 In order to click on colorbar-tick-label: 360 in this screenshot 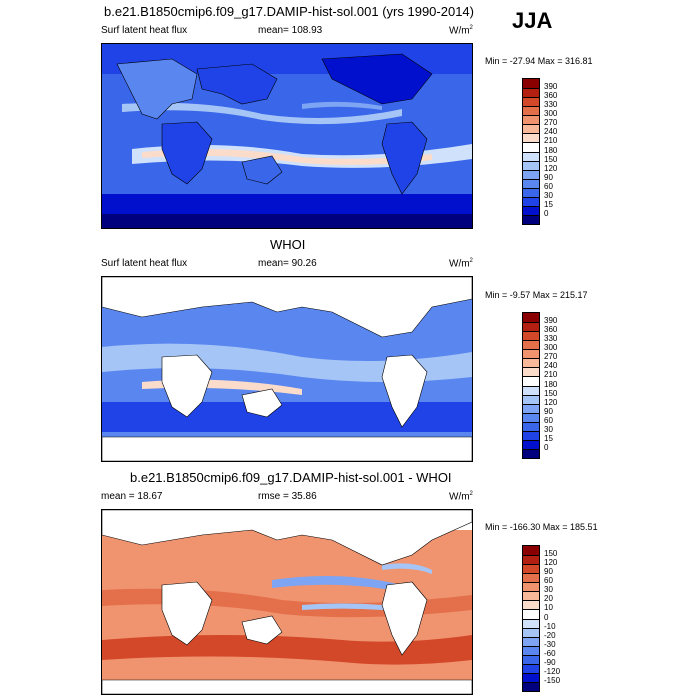, I will do `click(551, 330)`.